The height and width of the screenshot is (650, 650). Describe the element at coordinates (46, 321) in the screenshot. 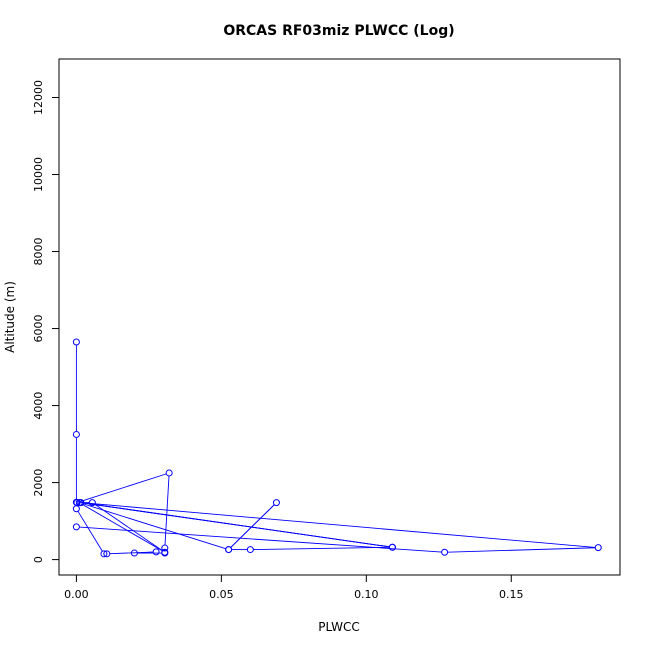

I see `y-axis: 0 2000 4000 6000 8000 10000 12000` at that location.